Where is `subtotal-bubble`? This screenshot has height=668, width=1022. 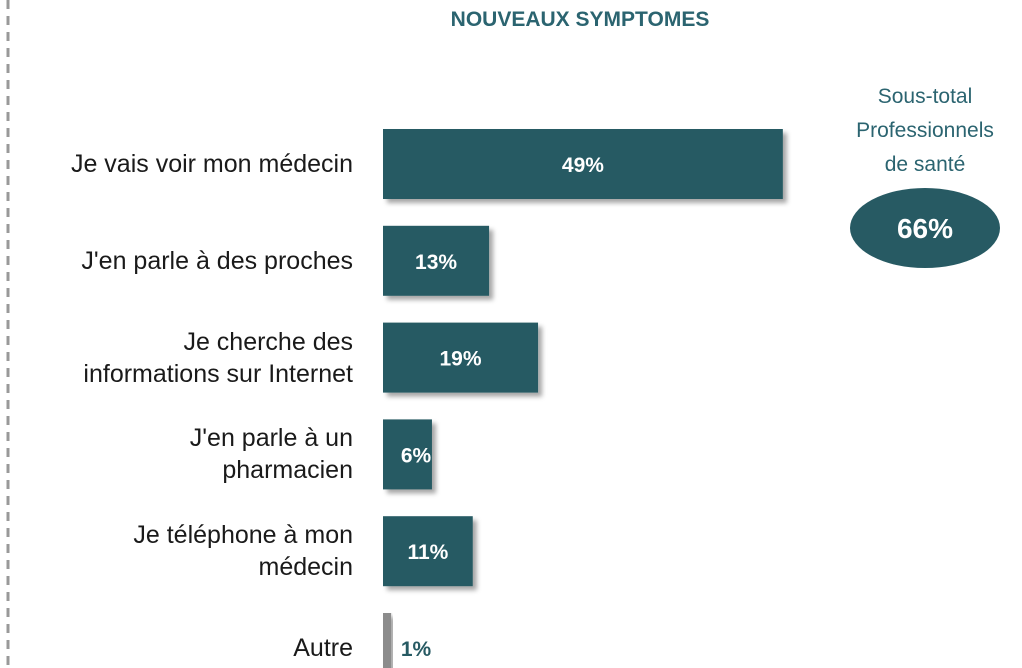 subtotal-bubble is located at coordinates (925, 228).